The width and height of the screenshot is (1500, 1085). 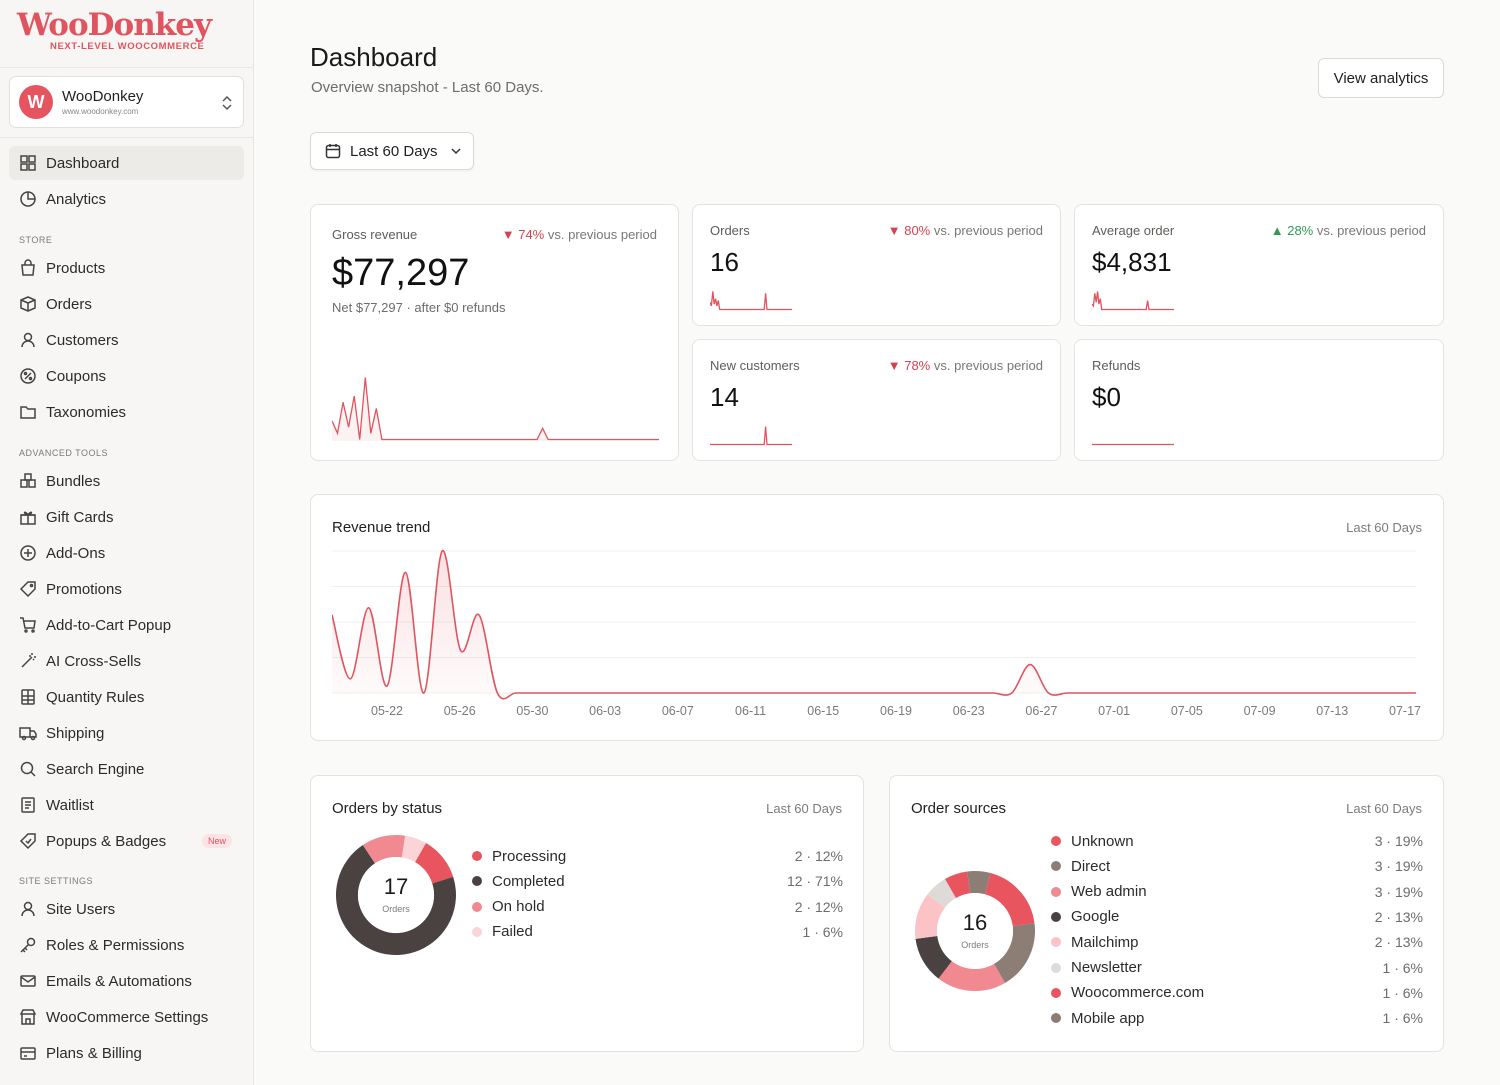 I want to click on legend-label: Unknown, so click(x=1102, y=841).